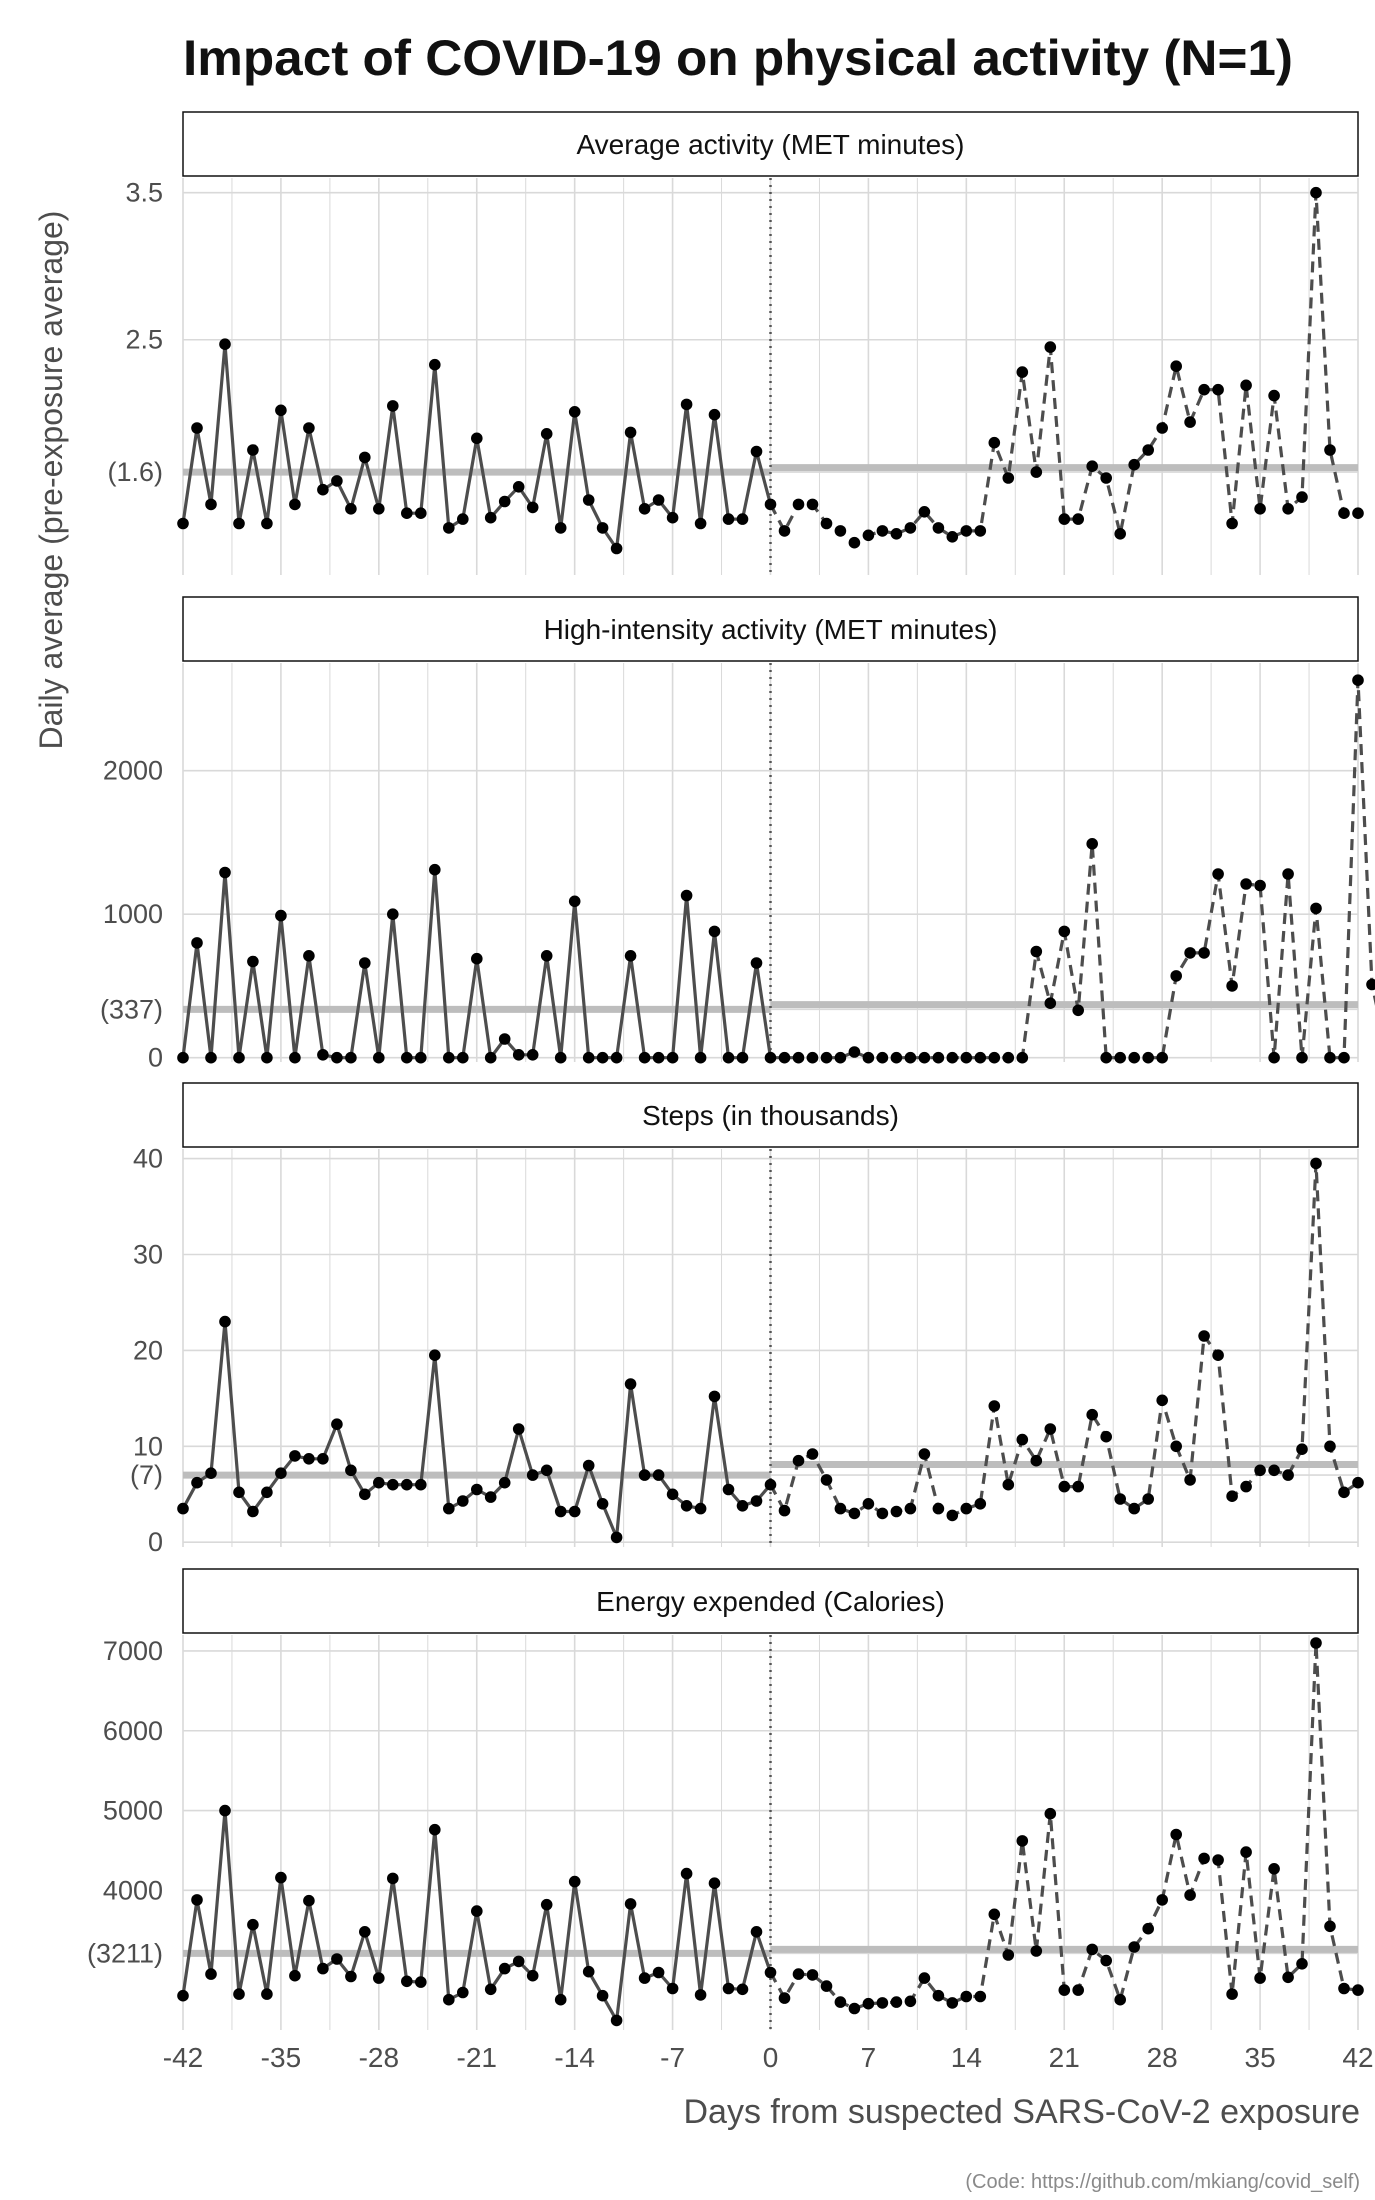  Describe the element at coordinates (770, 1115) in the screenshot. I see `panel-title: Steps (in thousands)` at that location.